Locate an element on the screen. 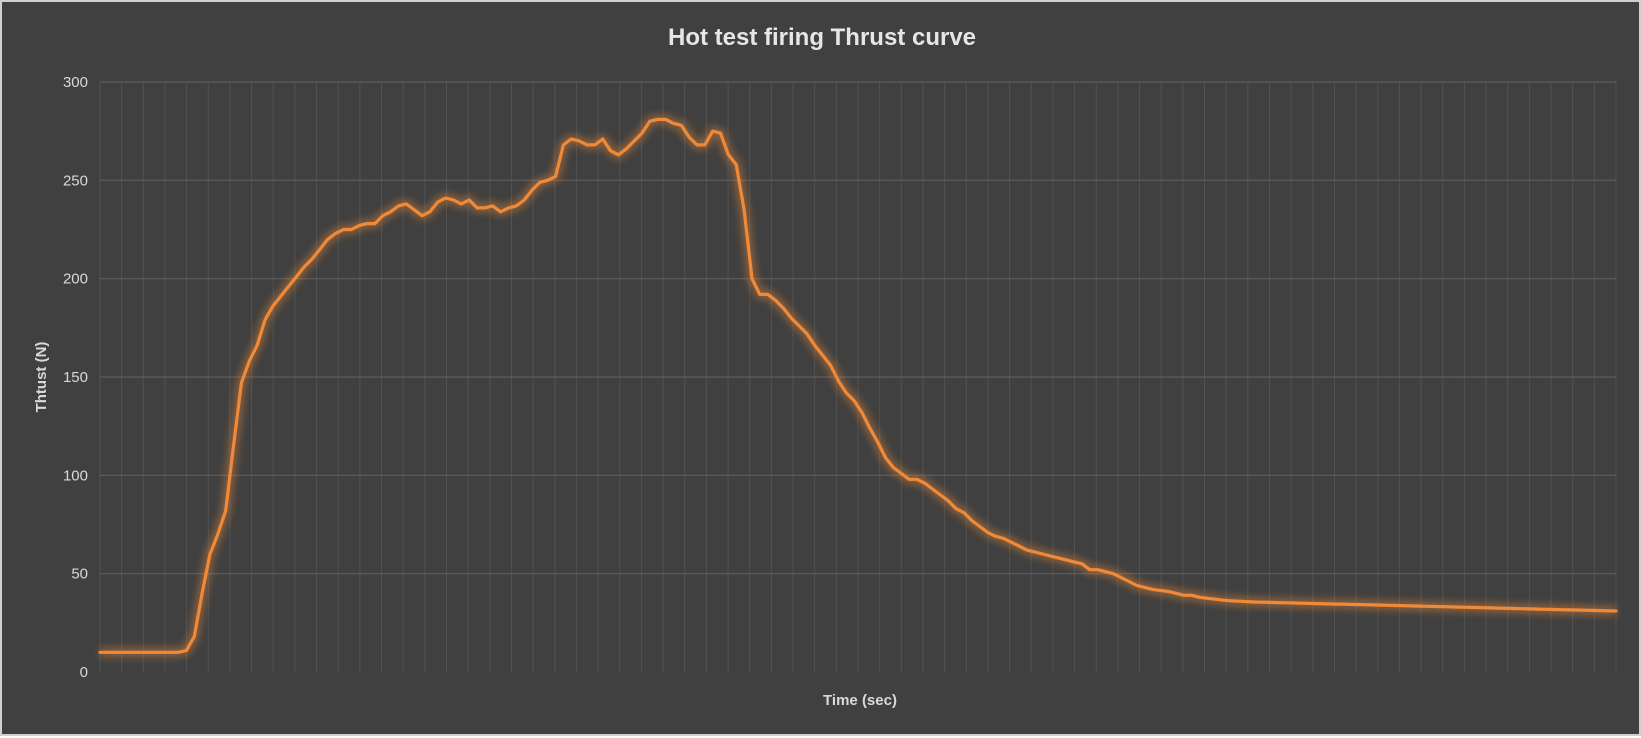  x-axis-title: Time (sec) is located at coordinates (860, 700).